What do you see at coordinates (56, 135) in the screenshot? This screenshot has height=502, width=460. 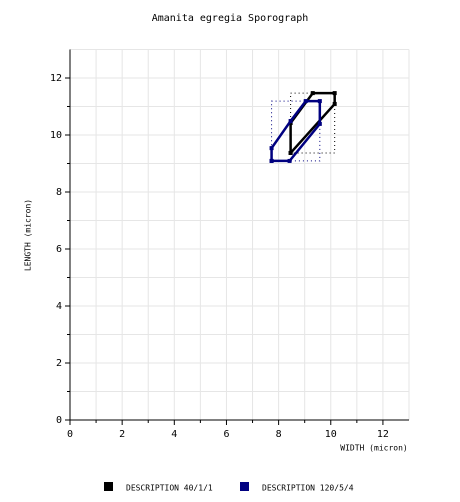 I see `y-tick-label: 10` at bounding box center [56, 135].